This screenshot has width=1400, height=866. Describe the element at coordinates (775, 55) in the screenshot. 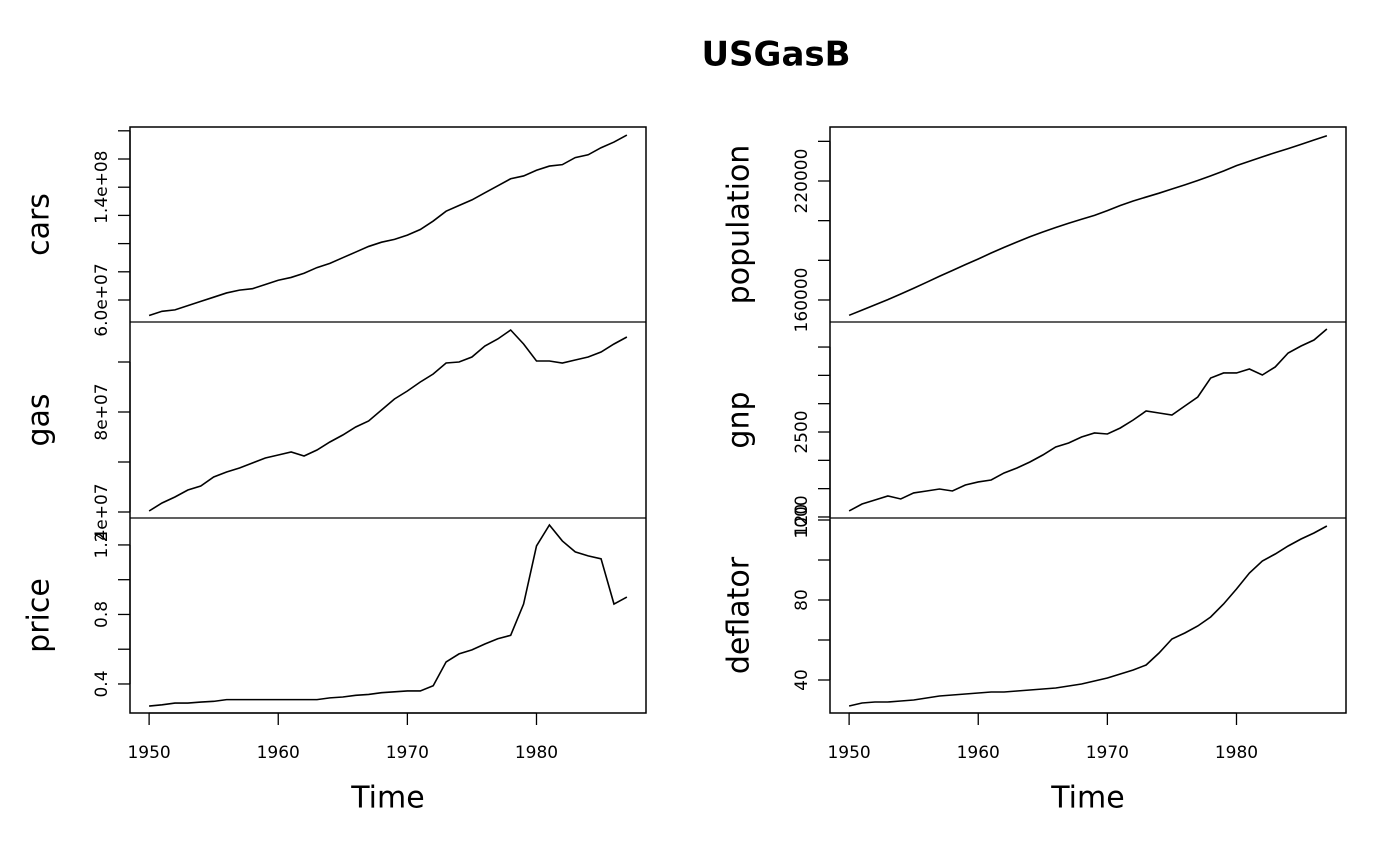

I see `chart-title: USGasB` at that location.